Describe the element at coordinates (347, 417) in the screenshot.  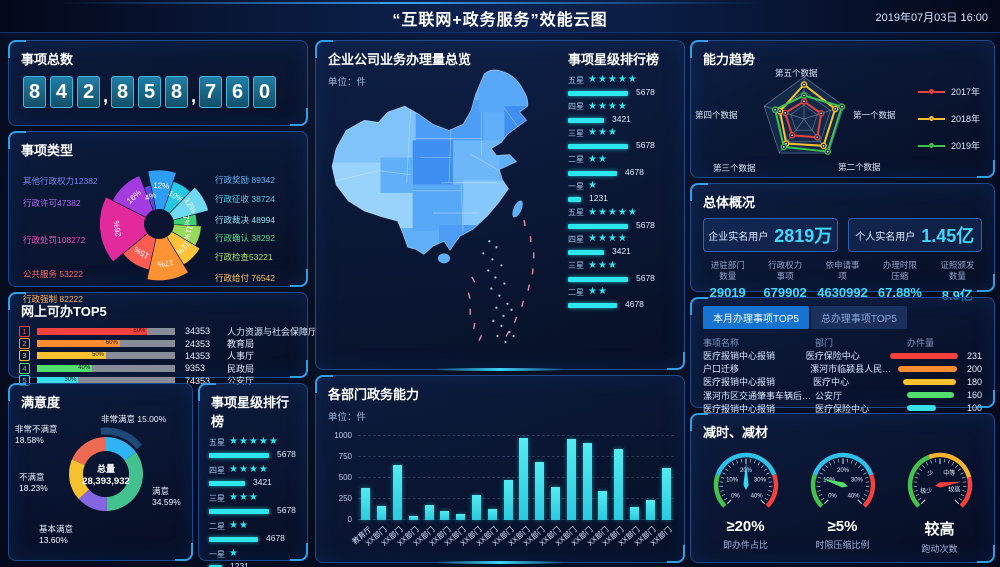
I see `dept-unit: 单位：件` at that location.